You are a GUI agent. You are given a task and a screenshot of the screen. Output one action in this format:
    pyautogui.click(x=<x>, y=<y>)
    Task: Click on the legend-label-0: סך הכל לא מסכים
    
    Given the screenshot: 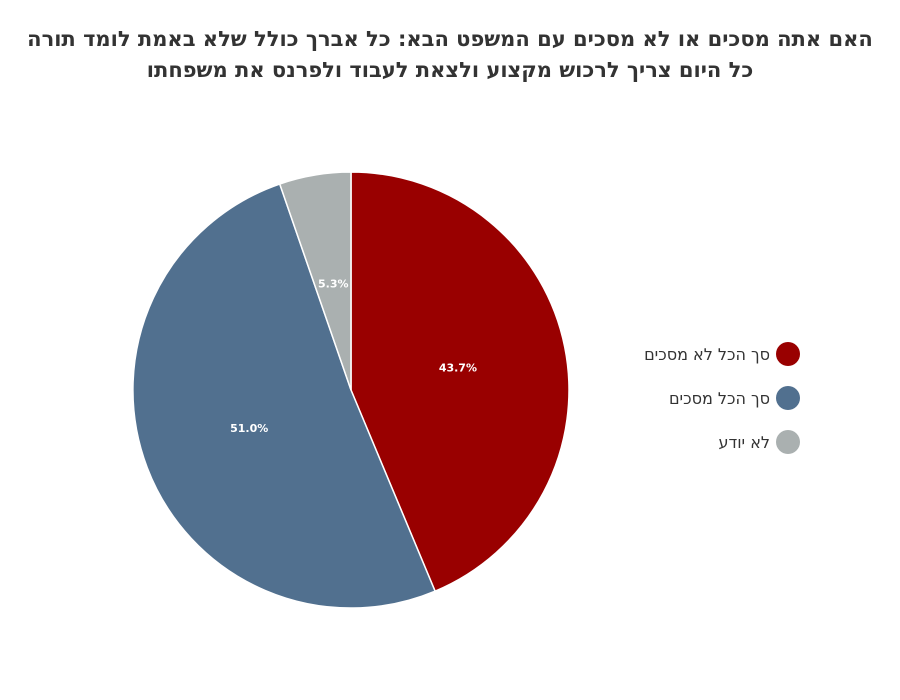 What is the action you would take?
    pyautogui.click(x=707, y=354)
    